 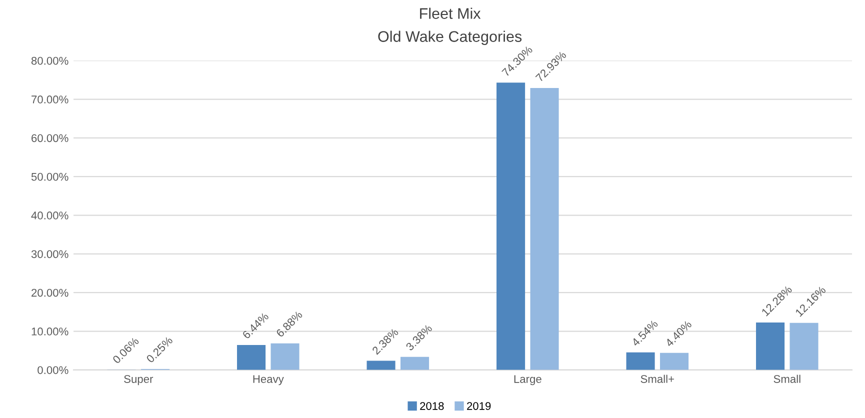 What do you see at coordinates (49, 216) in the screenshot?
I see `y-tick-label: 40.00%` at bounding box center [49, 216].